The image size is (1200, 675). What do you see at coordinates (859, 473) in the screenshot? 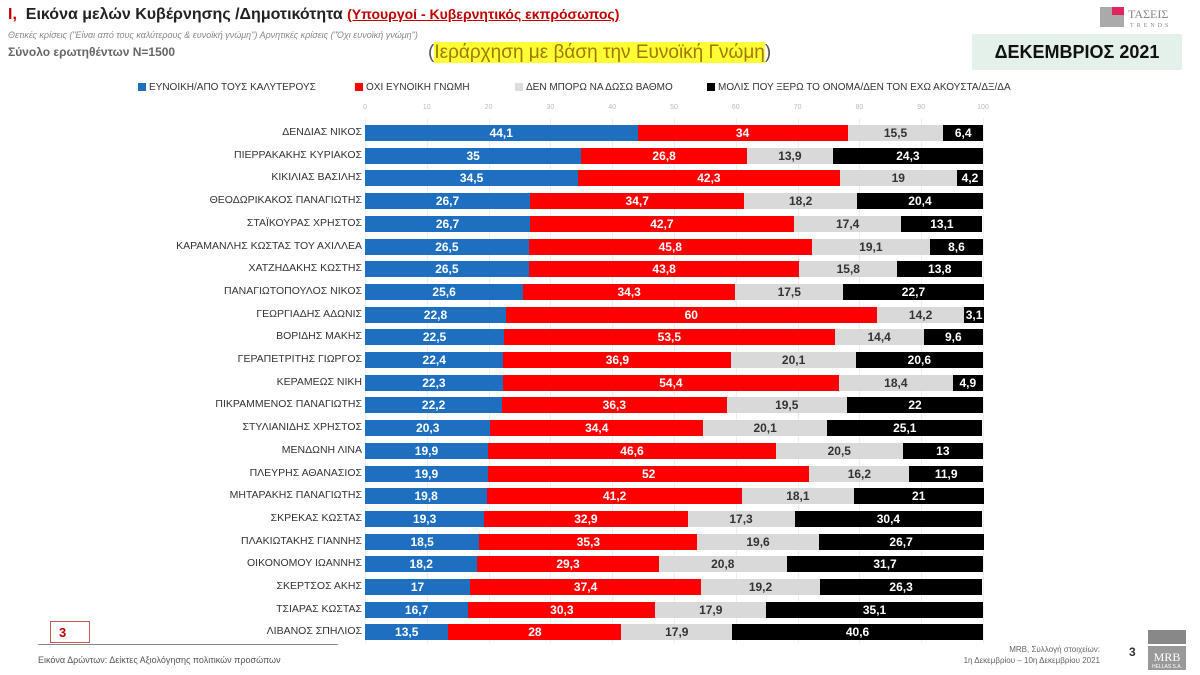
I see `bar-segment: 16,2` at bounding box center [859, 473].